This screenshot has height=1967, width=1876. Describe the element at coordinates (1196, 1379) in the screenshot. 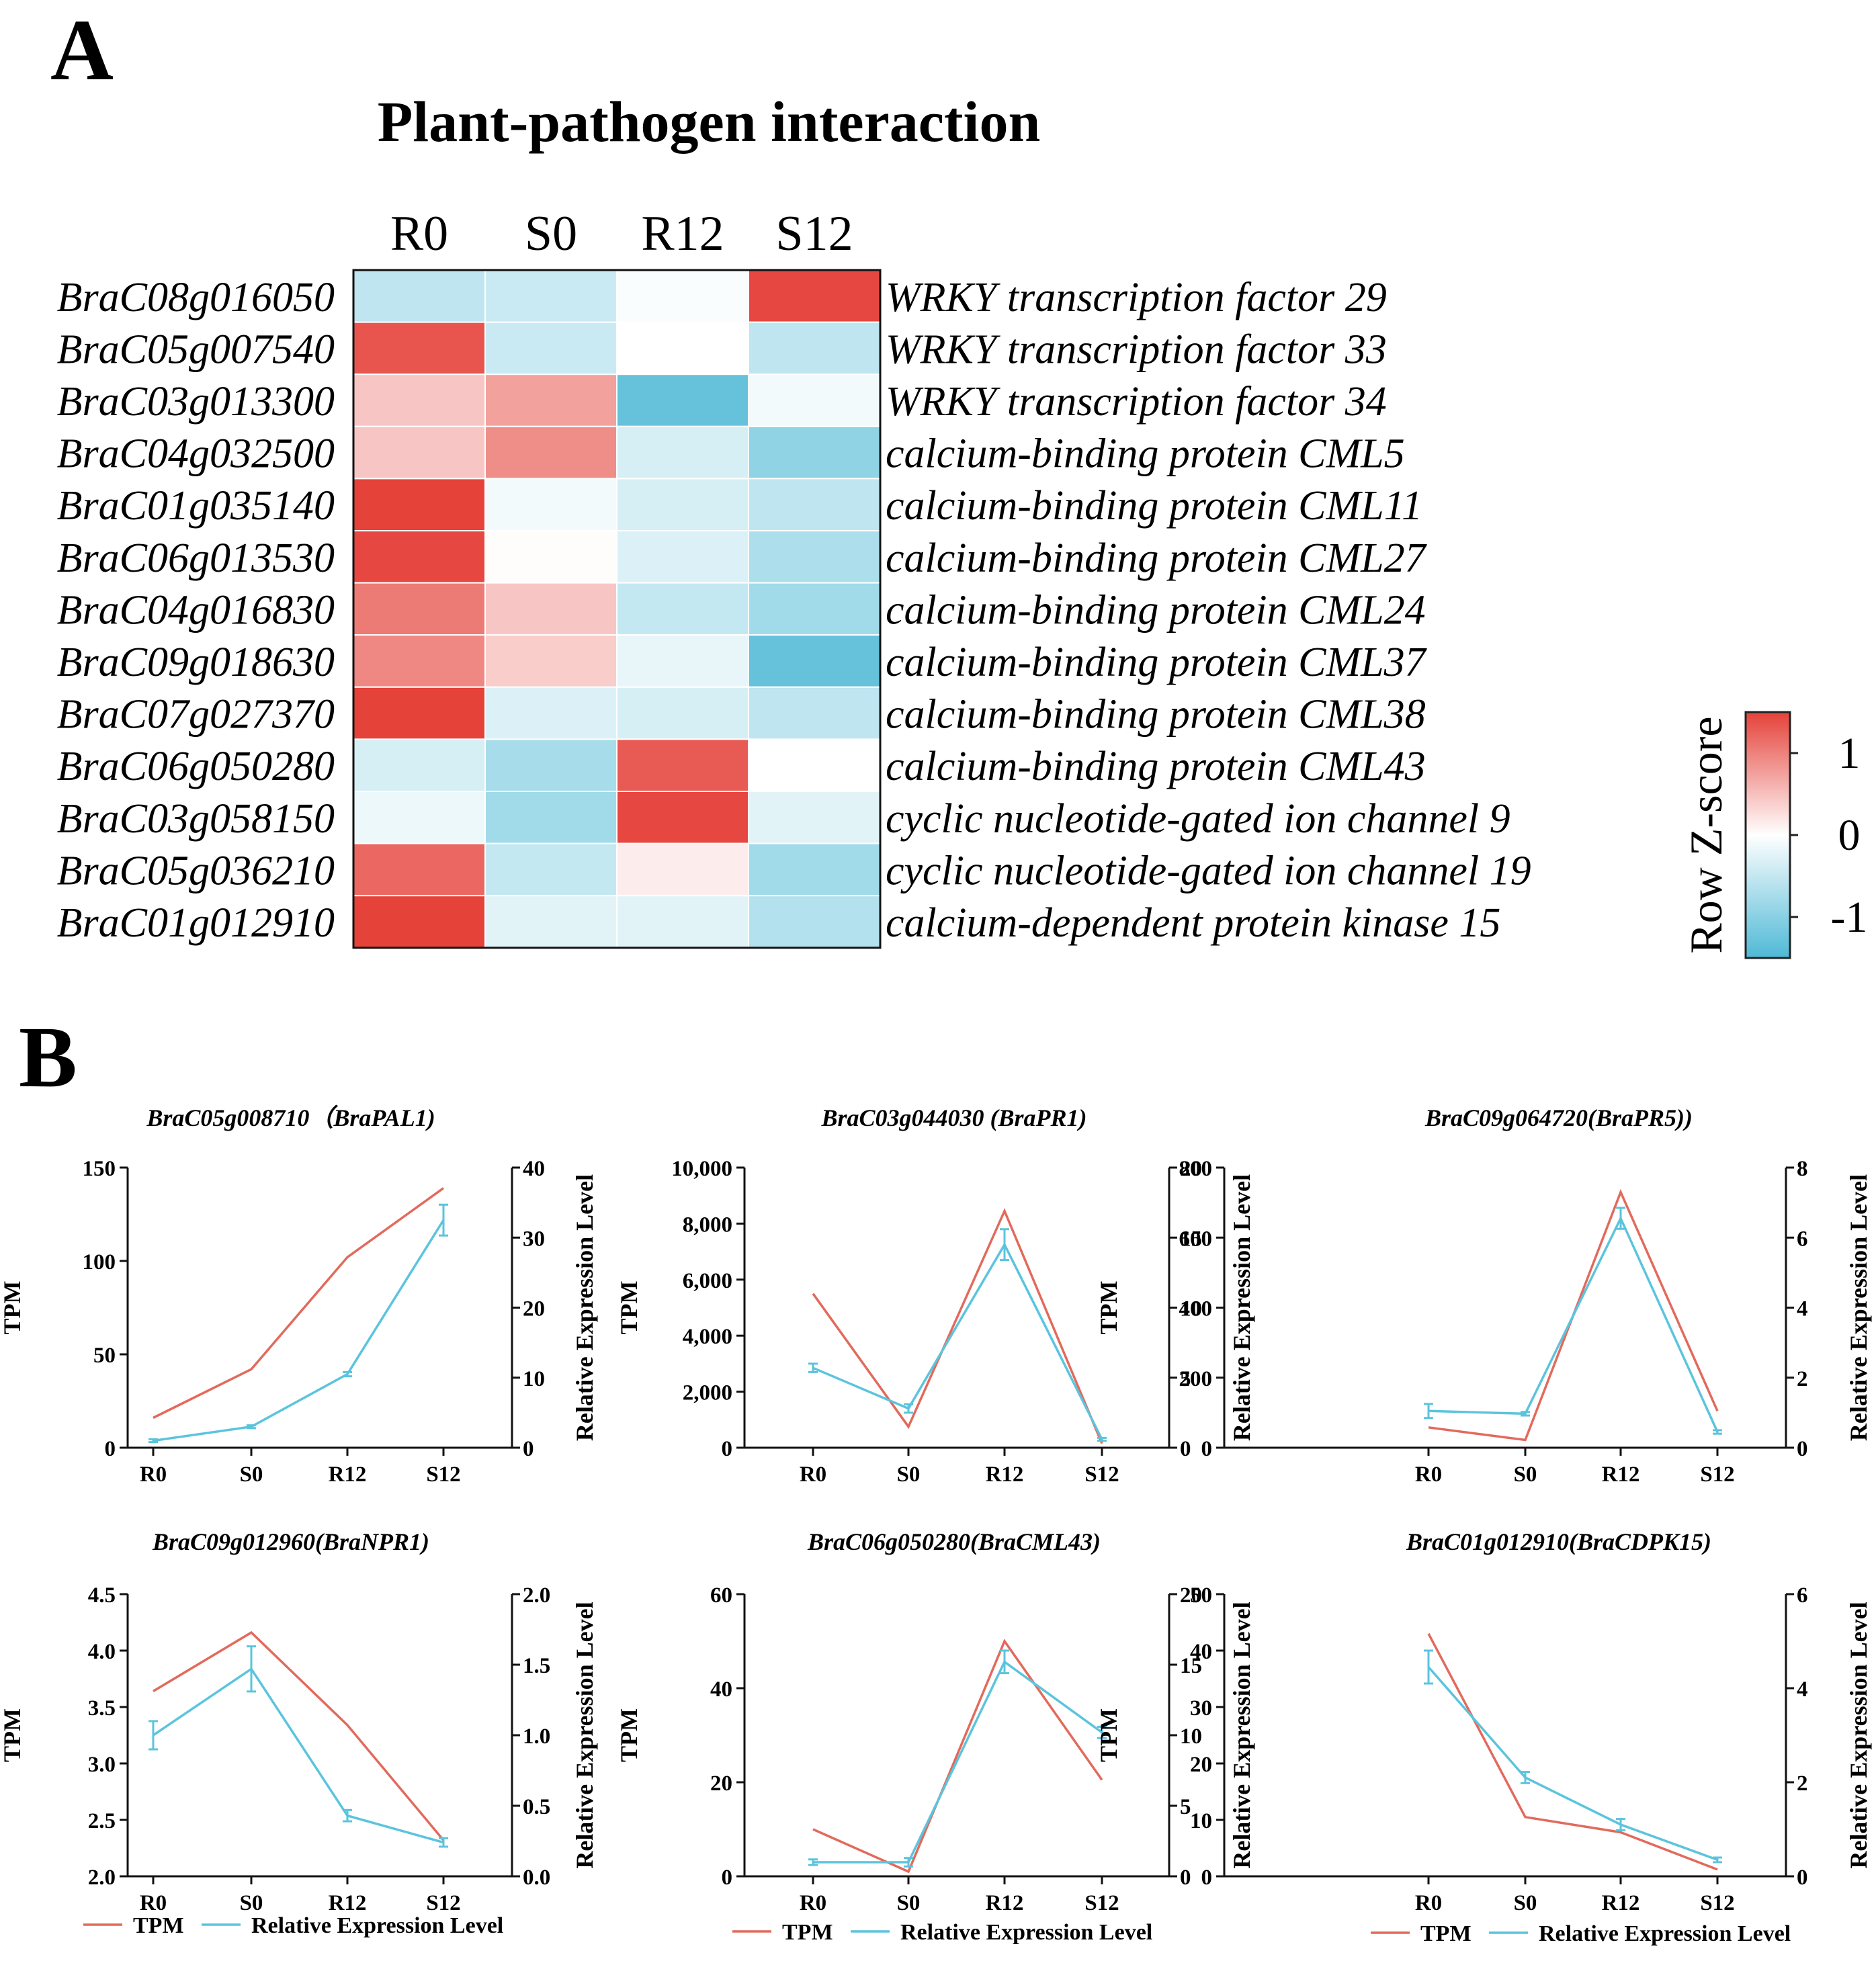

I see `y-tick-label: 200` at that location.